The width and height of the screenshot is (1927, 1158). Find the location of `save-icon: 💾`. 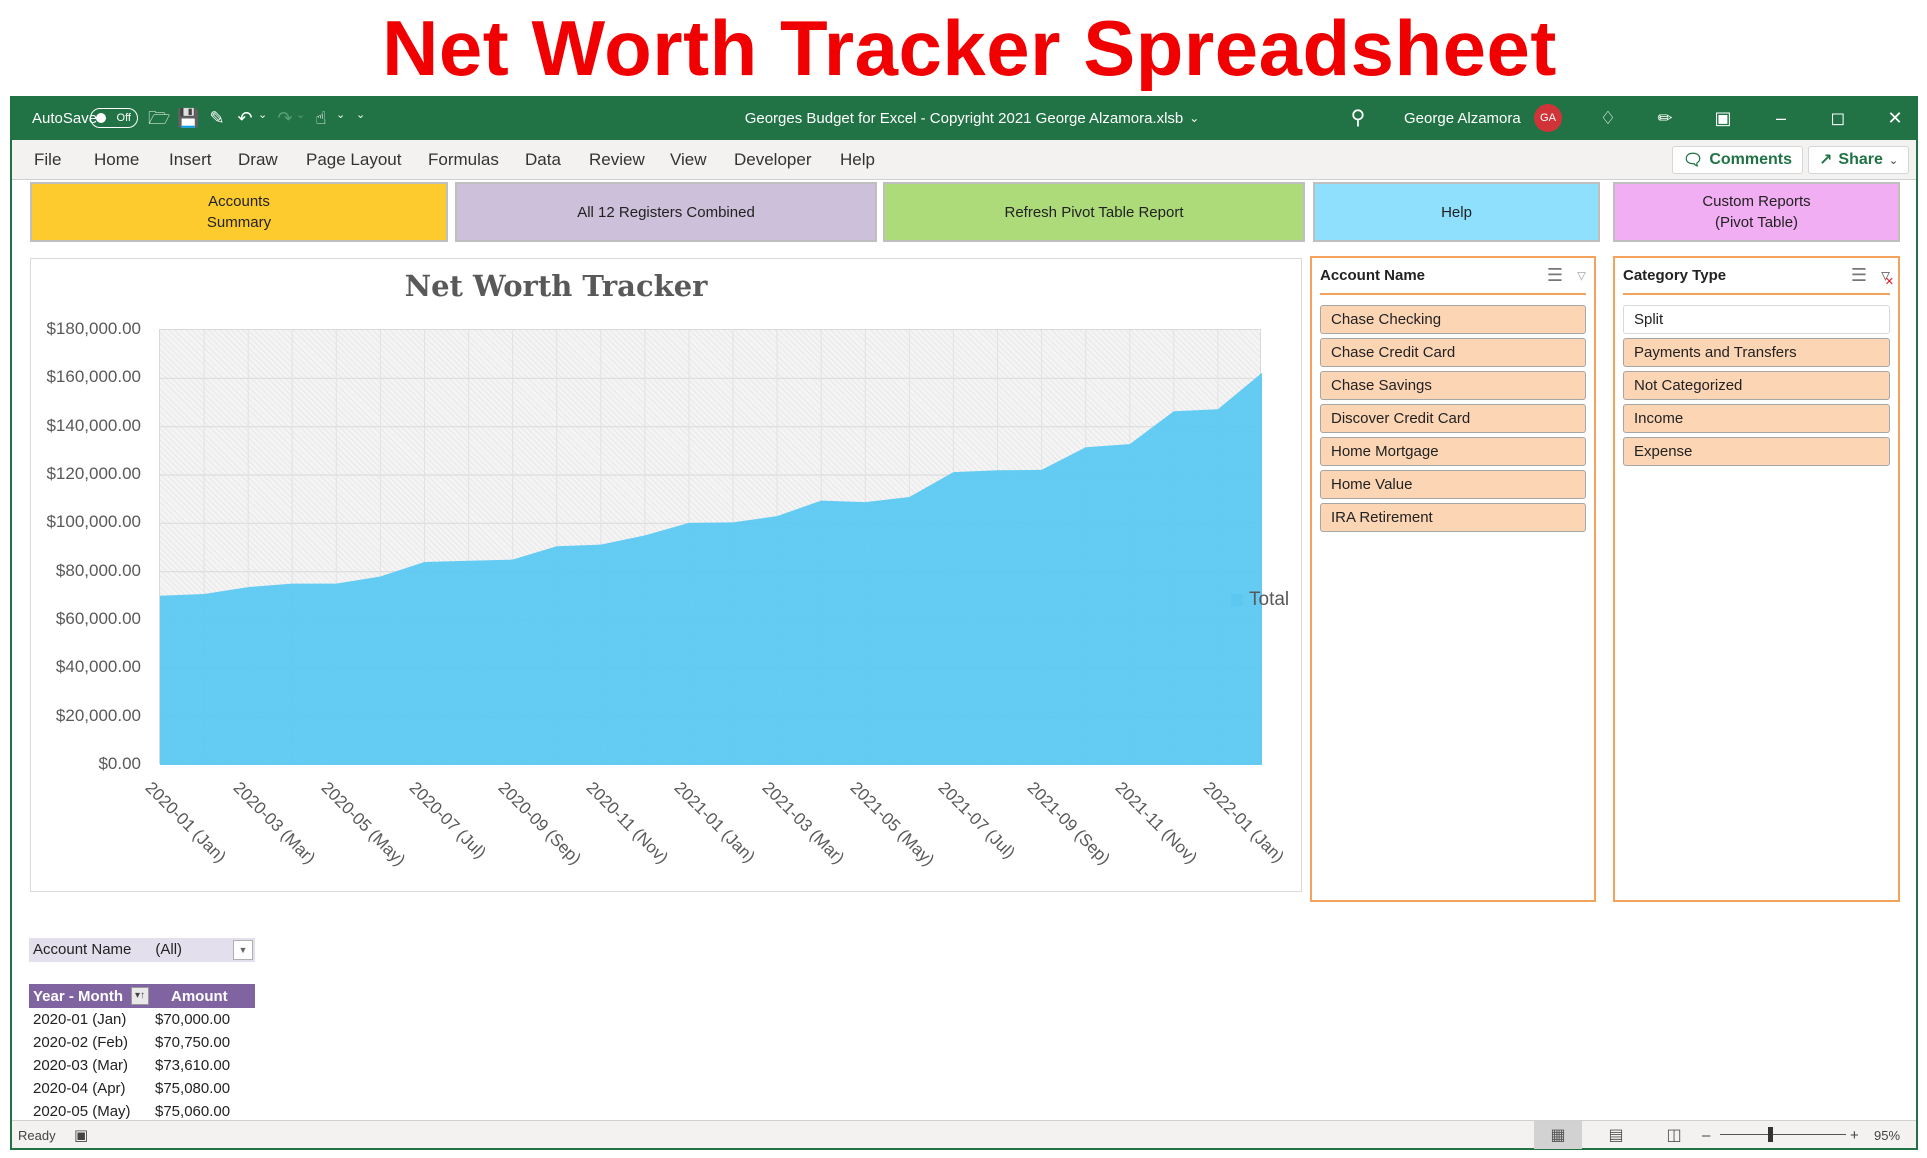

save-icon: 💾 is located at coordinates (188, 118).